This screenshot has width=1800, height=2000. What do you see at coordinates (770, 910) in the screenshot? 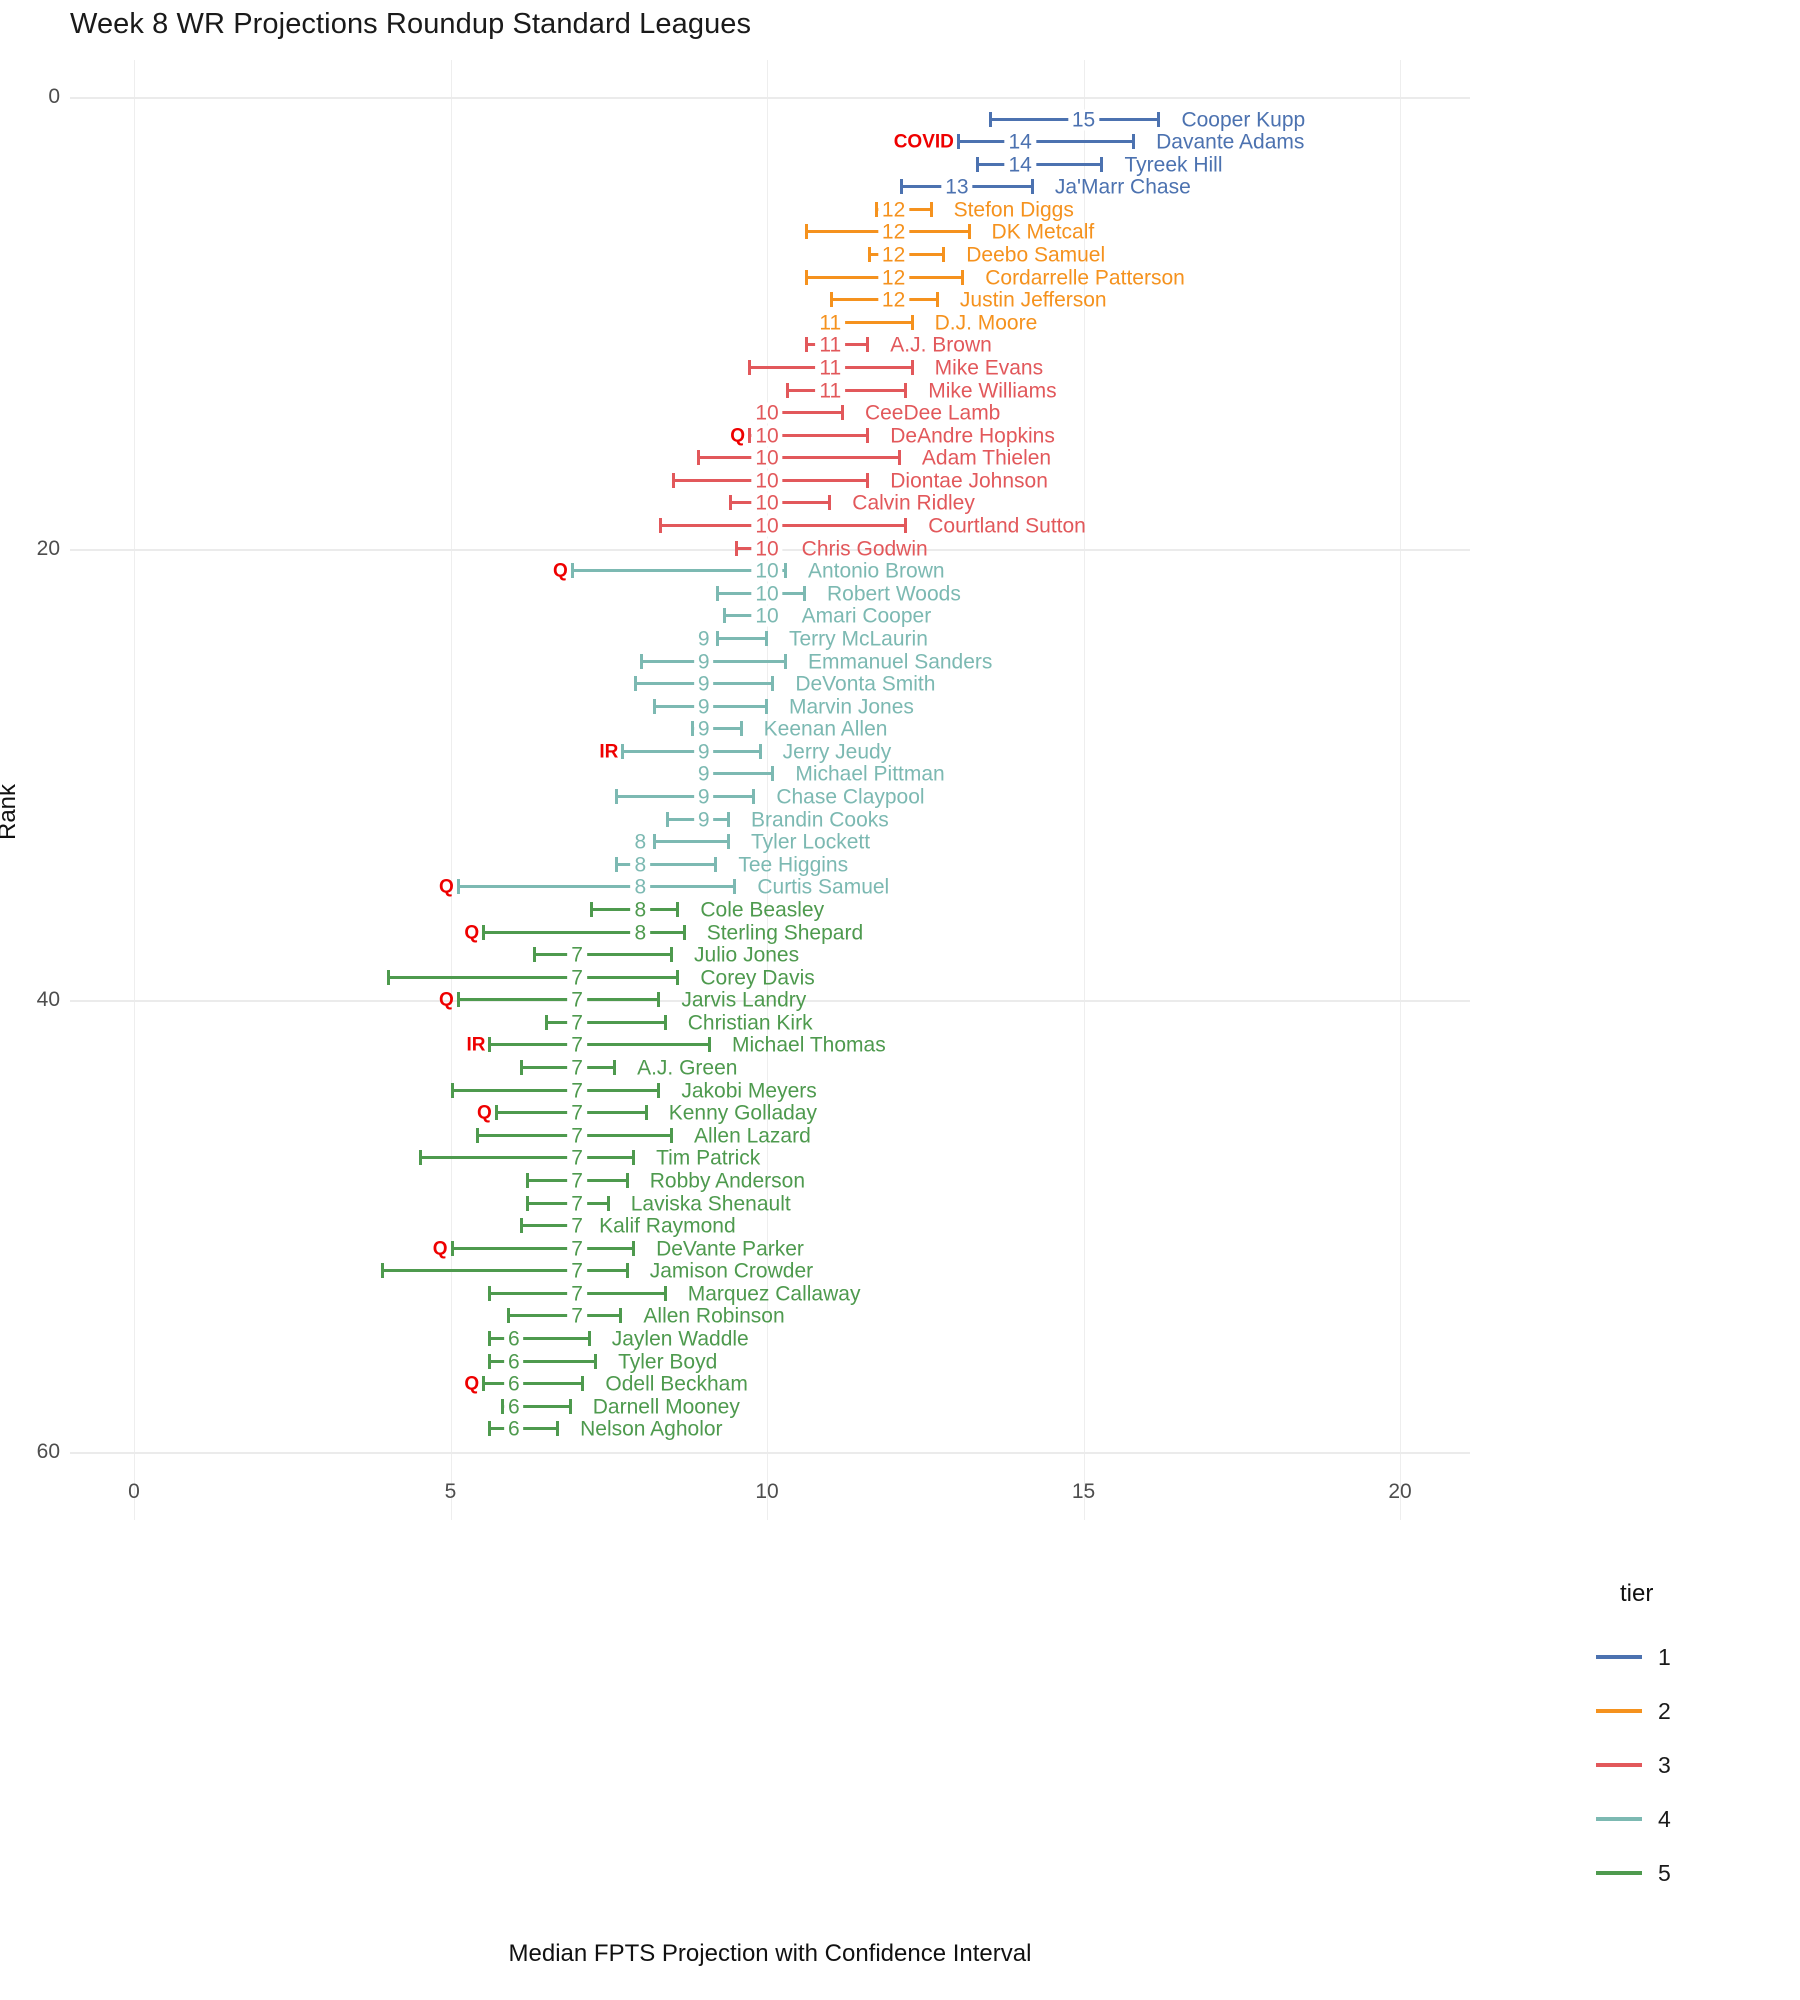
I see `projection-row: 8 Cole Beasley` at bounding box center [770, 910].